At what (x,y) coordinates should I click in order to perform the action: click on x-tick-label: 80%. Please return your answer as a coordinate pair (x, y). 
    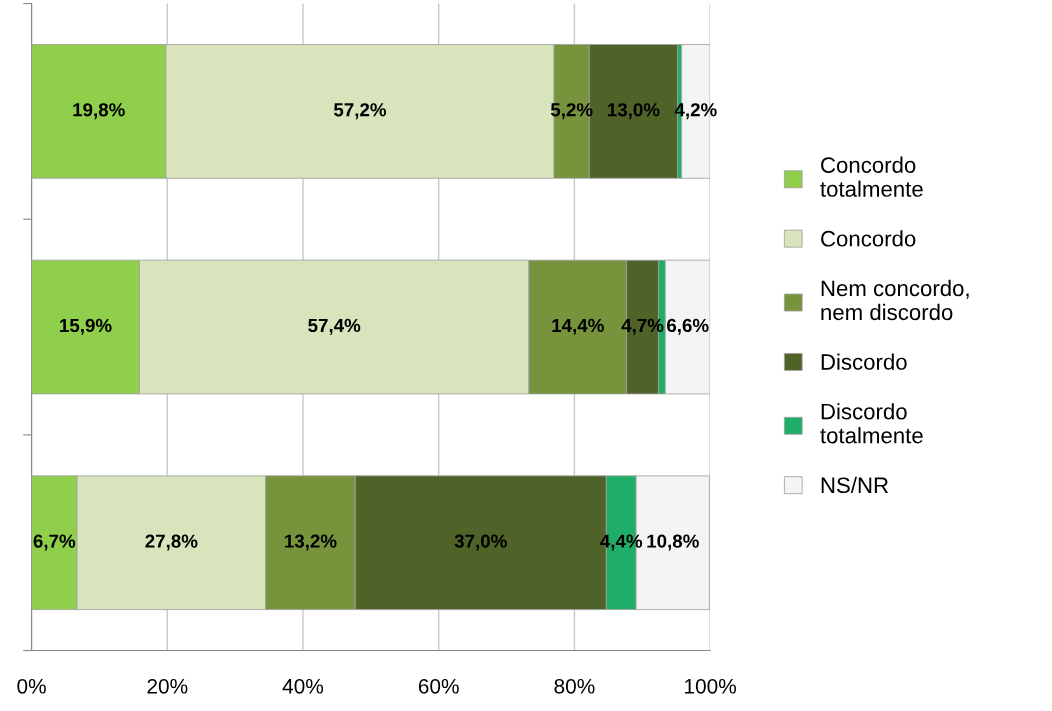
    Looking at the image, I should click on (574, 686).